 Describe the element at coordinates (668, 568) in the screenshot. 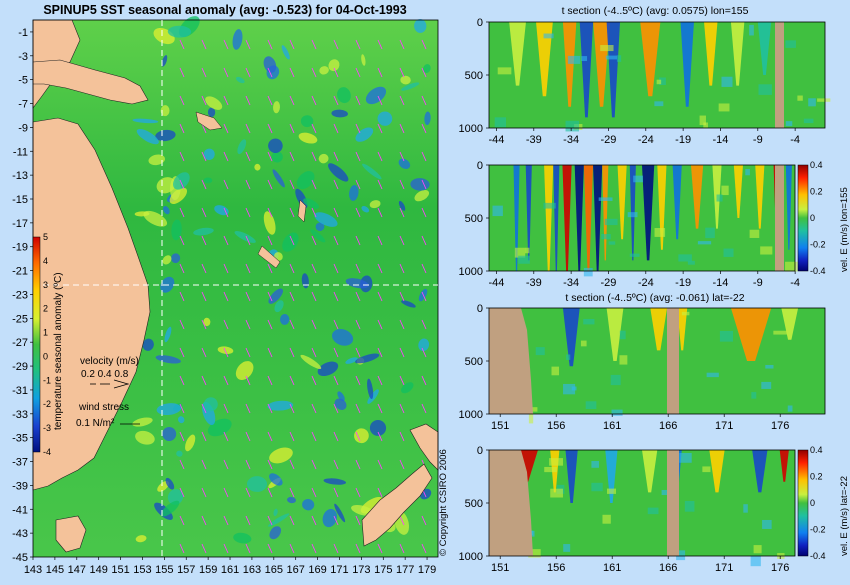

I see `panel-x-tick-label: 166` at that location.